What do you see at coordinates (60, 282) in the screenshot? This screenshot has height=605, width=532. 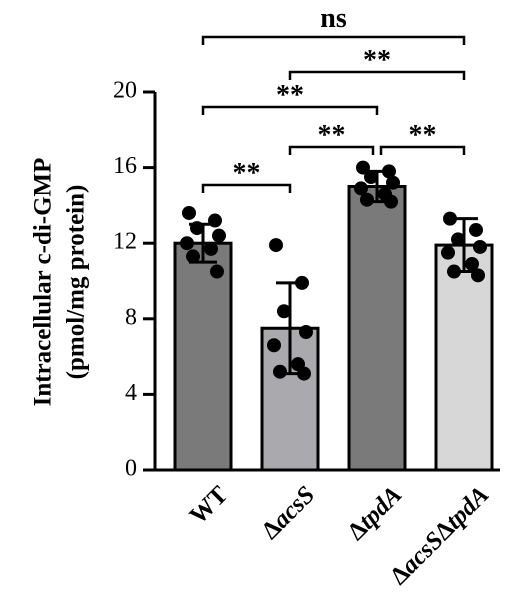 I see `y-axis-label: Intracellular c-di-GMP (pmol/mg protein)` at bounding box center [60, 282].